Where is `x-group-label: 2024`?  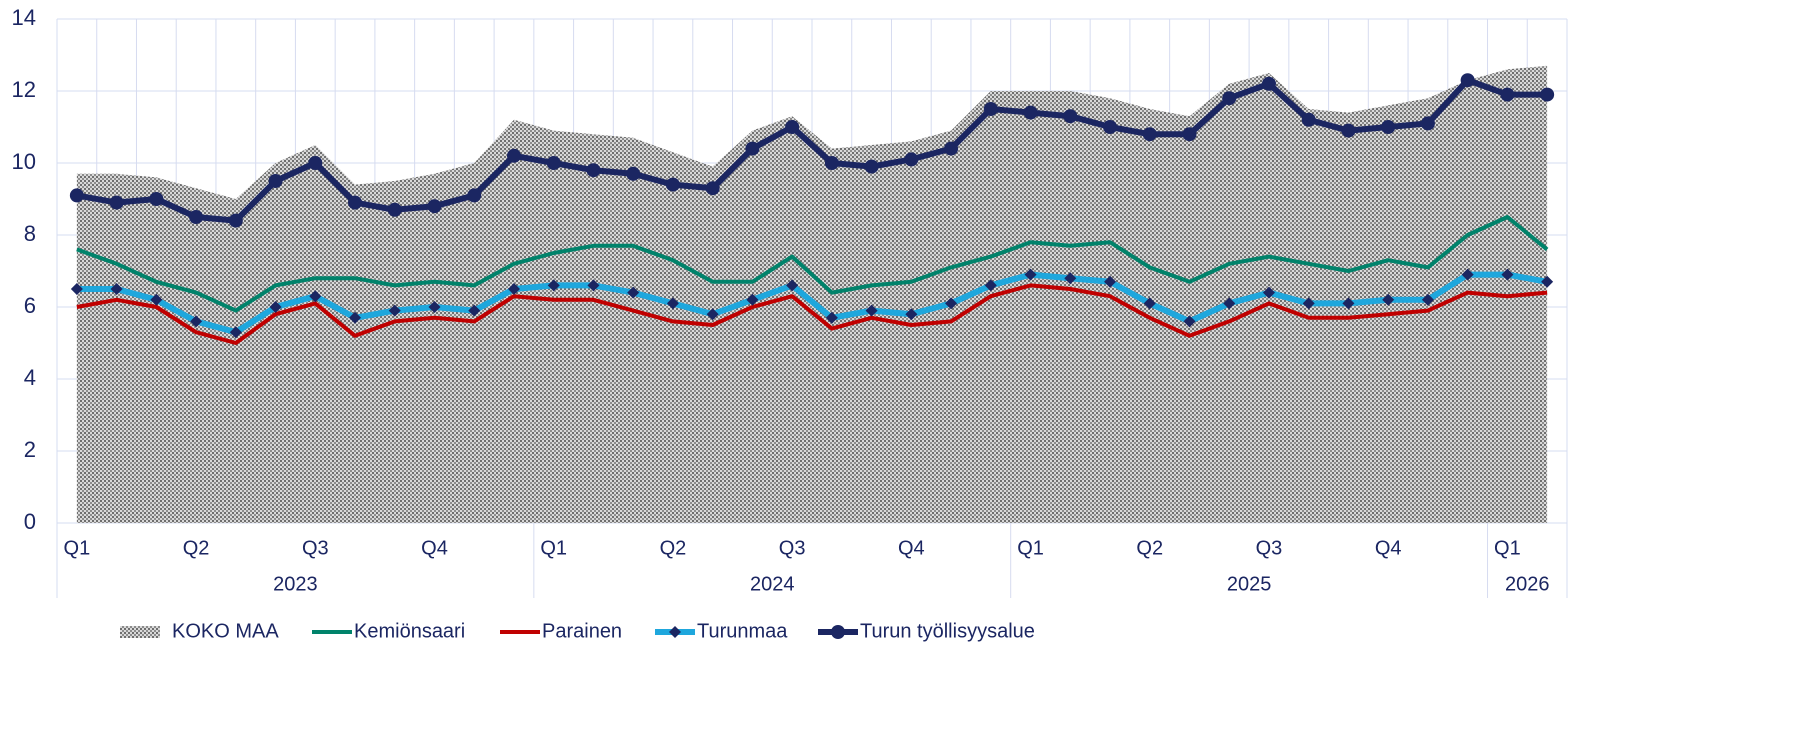
x-group-label: 2024 is located at coordinates (772, 584).